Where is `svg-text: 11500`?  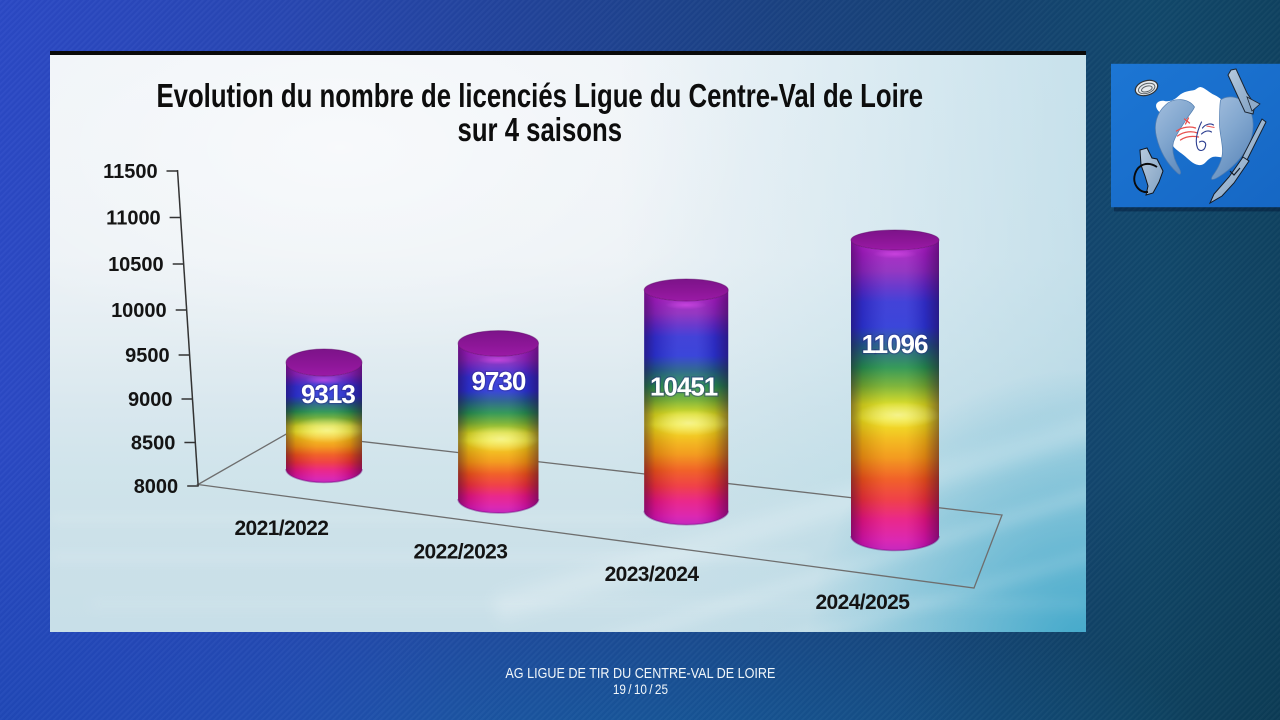 svg-text: 11500 is located at coordinates (130, 172).